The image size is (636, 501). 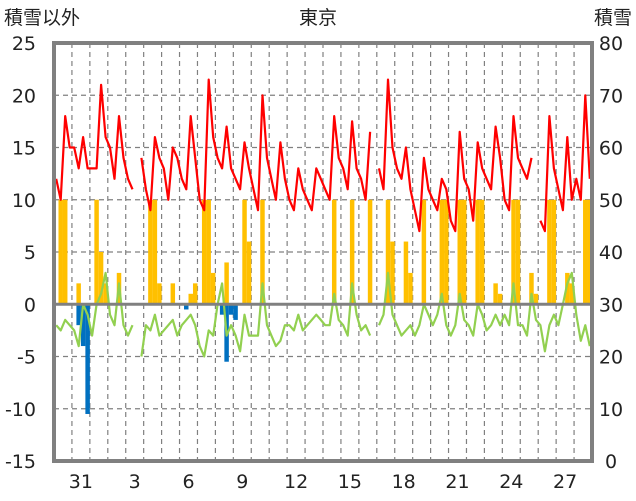 I want to click on left-tick-label: 5, so click(x=30, y=253).